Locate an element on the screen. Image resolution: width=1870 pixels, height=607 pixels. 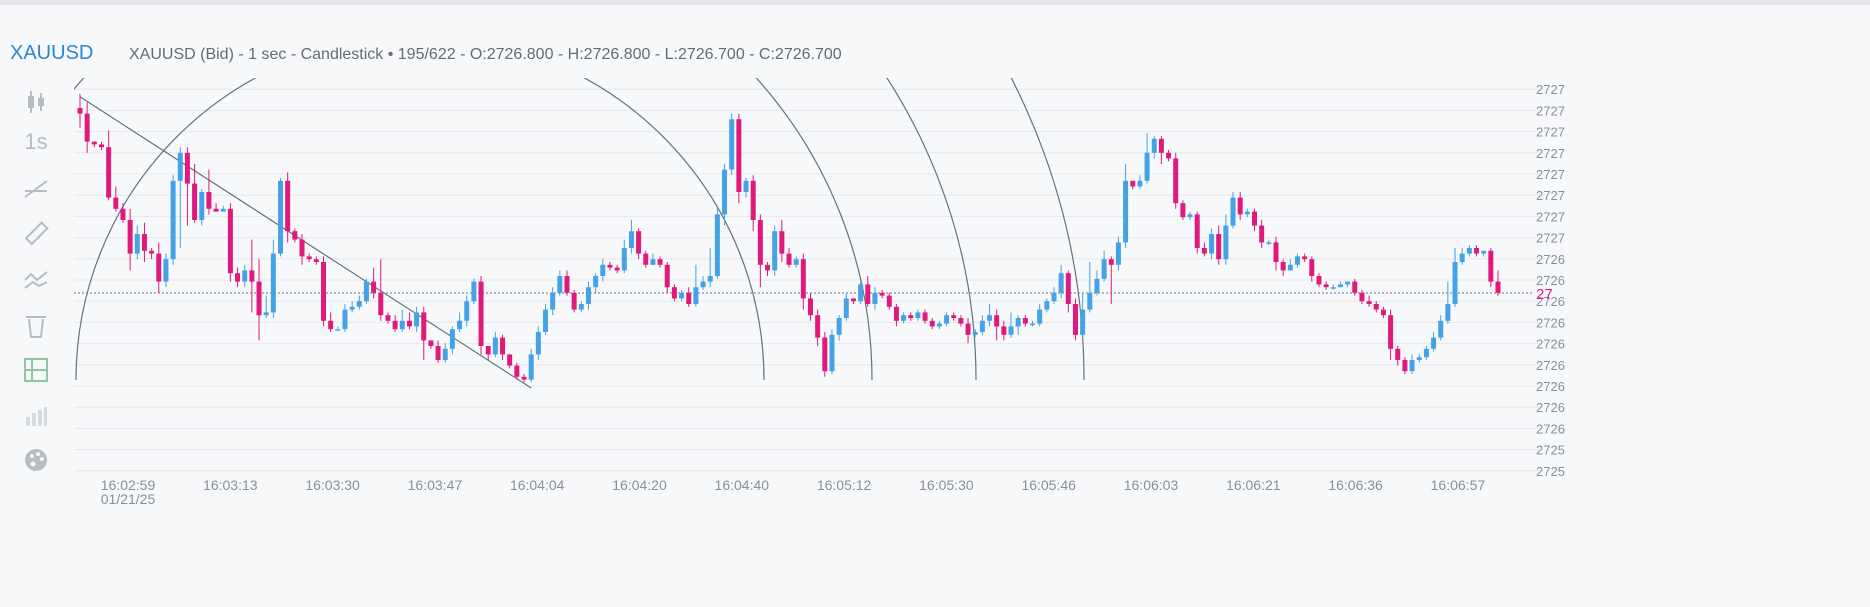
fib-arc is located at coordinates (1044, 222).